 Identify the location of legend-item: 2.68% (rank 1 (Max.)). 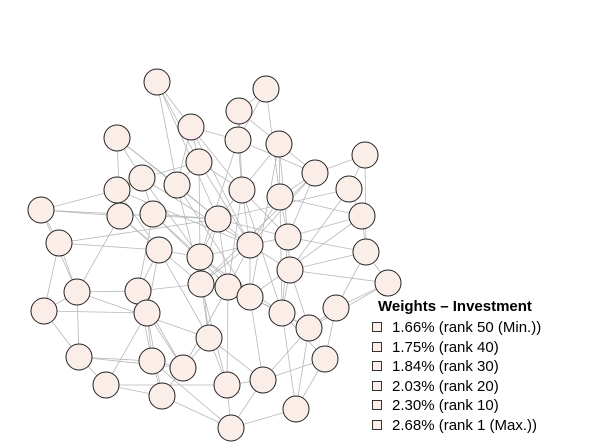
(483, 426).